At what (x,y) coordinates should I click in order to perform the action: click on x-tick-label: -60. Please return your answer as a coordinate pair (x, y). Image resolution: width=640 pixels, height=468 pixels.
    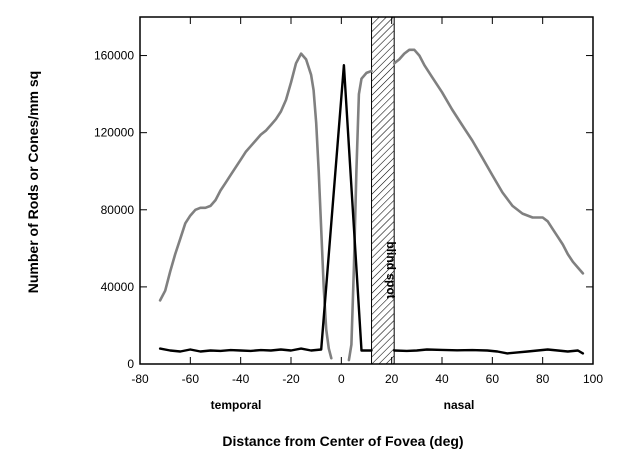
    Looking at the image, I should click on (191, 379).